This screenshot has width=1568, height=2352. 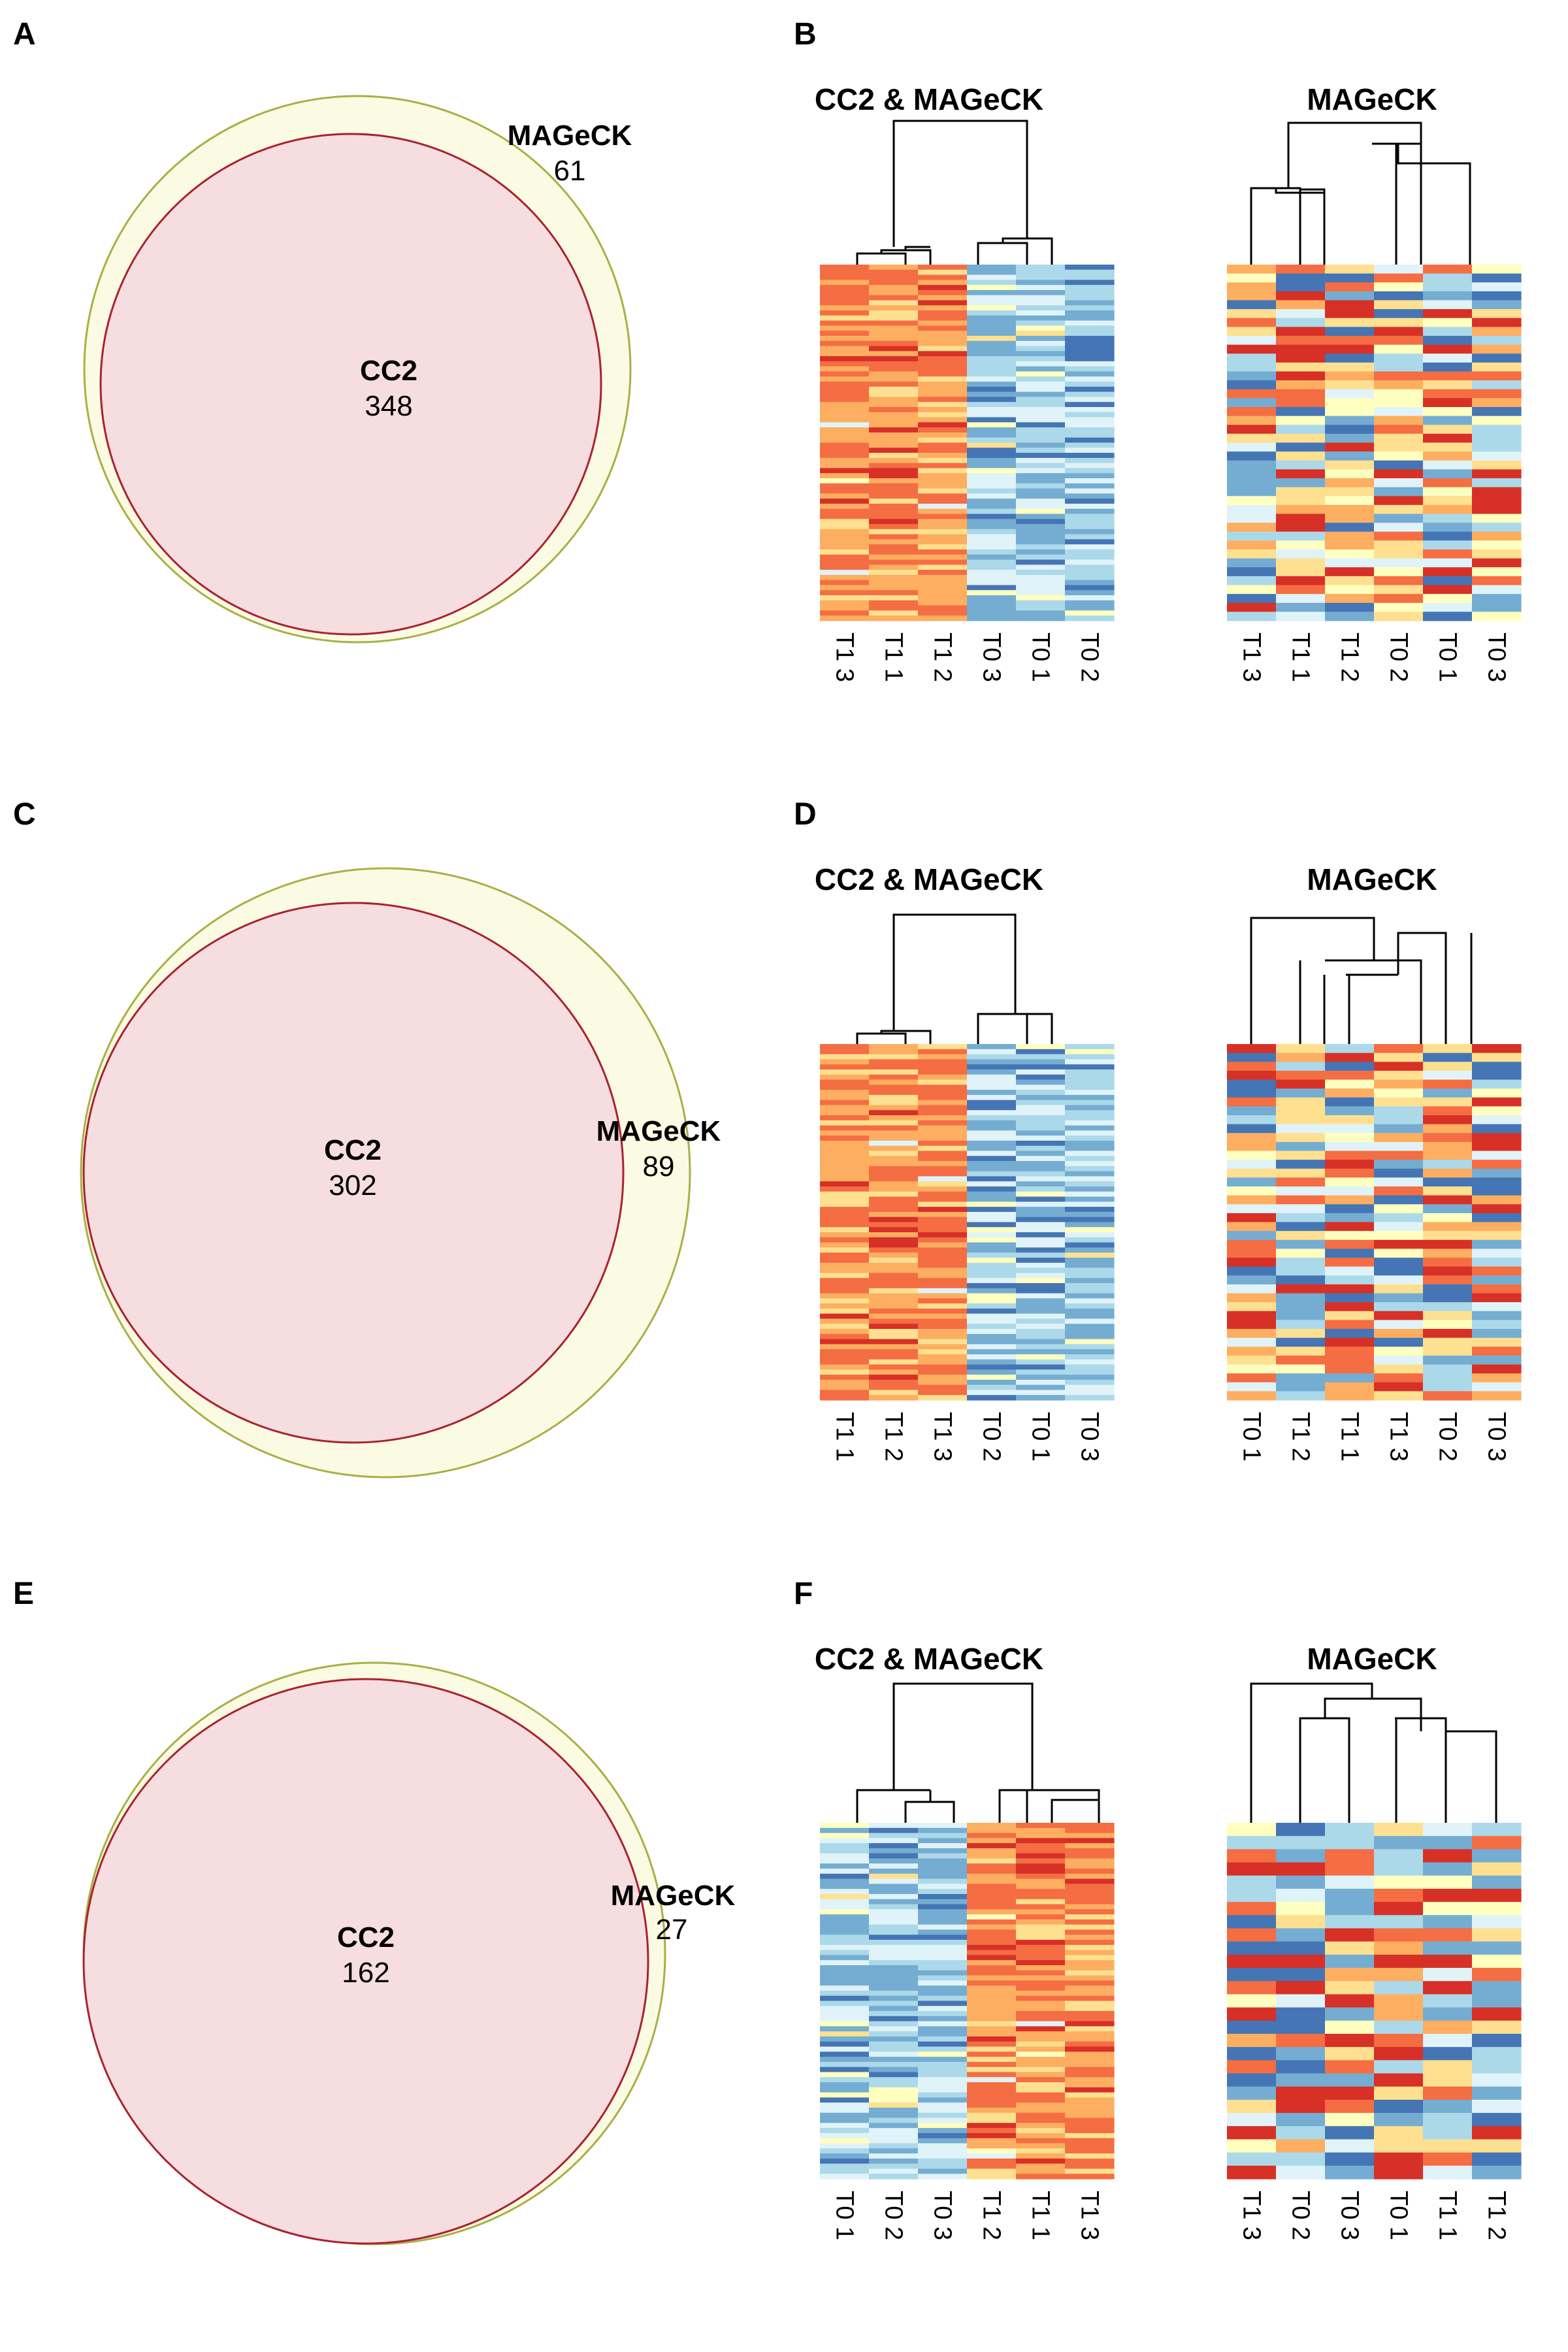 What do you see at coordinates (929, 879) in the screenshot?
I see `heatmap-d1-title: CC2 & MAGeCK` at bounding box center [929, 879].